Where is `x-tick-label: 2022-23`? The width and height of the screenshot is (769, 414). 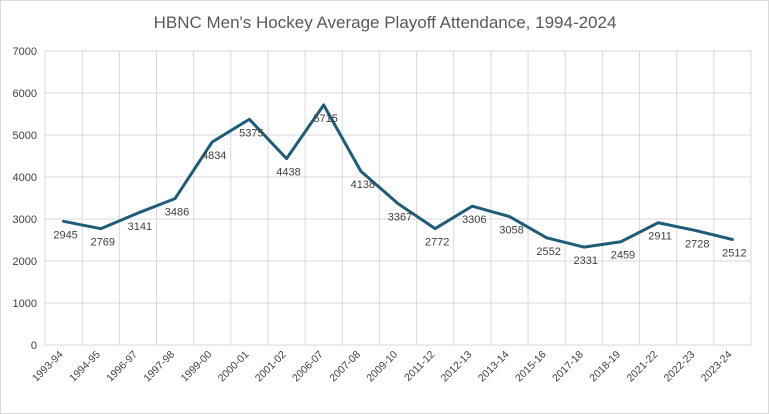
x-tick-label: 2022-23 is located at coordinates (680, 367).